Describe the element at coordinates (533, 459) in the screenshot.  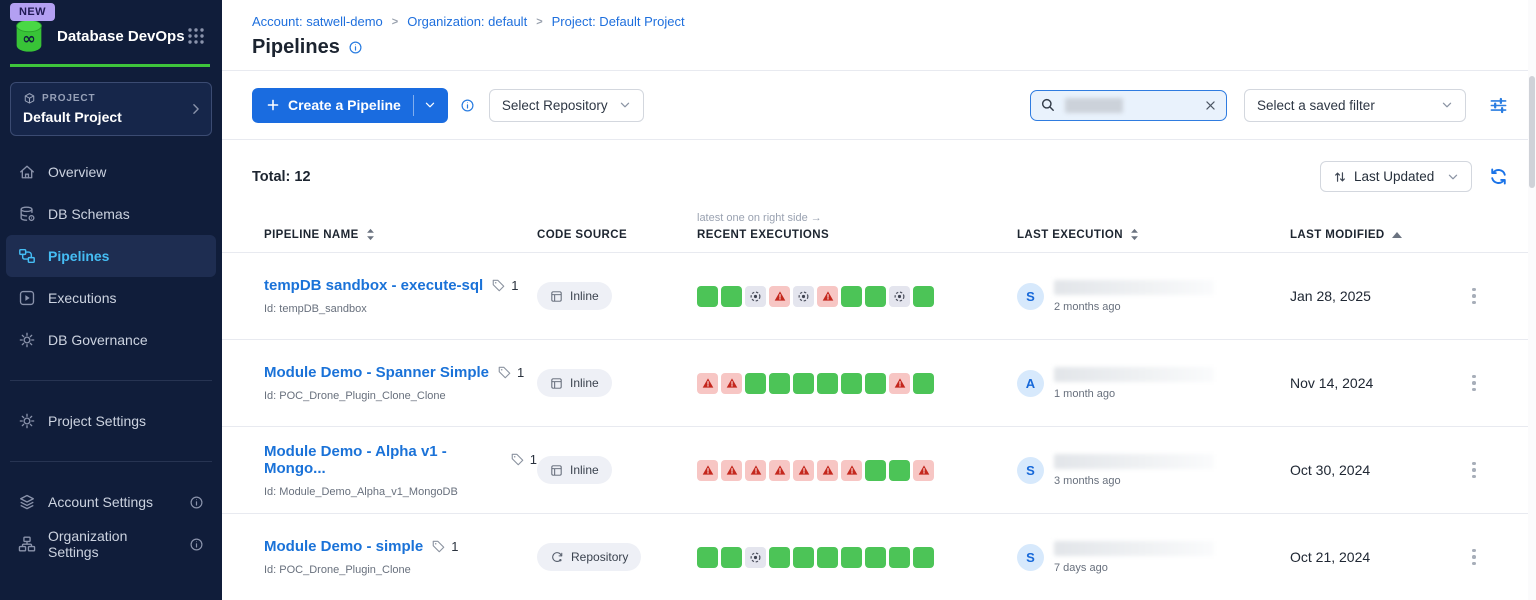
I see `tag-count: 1` at that location.